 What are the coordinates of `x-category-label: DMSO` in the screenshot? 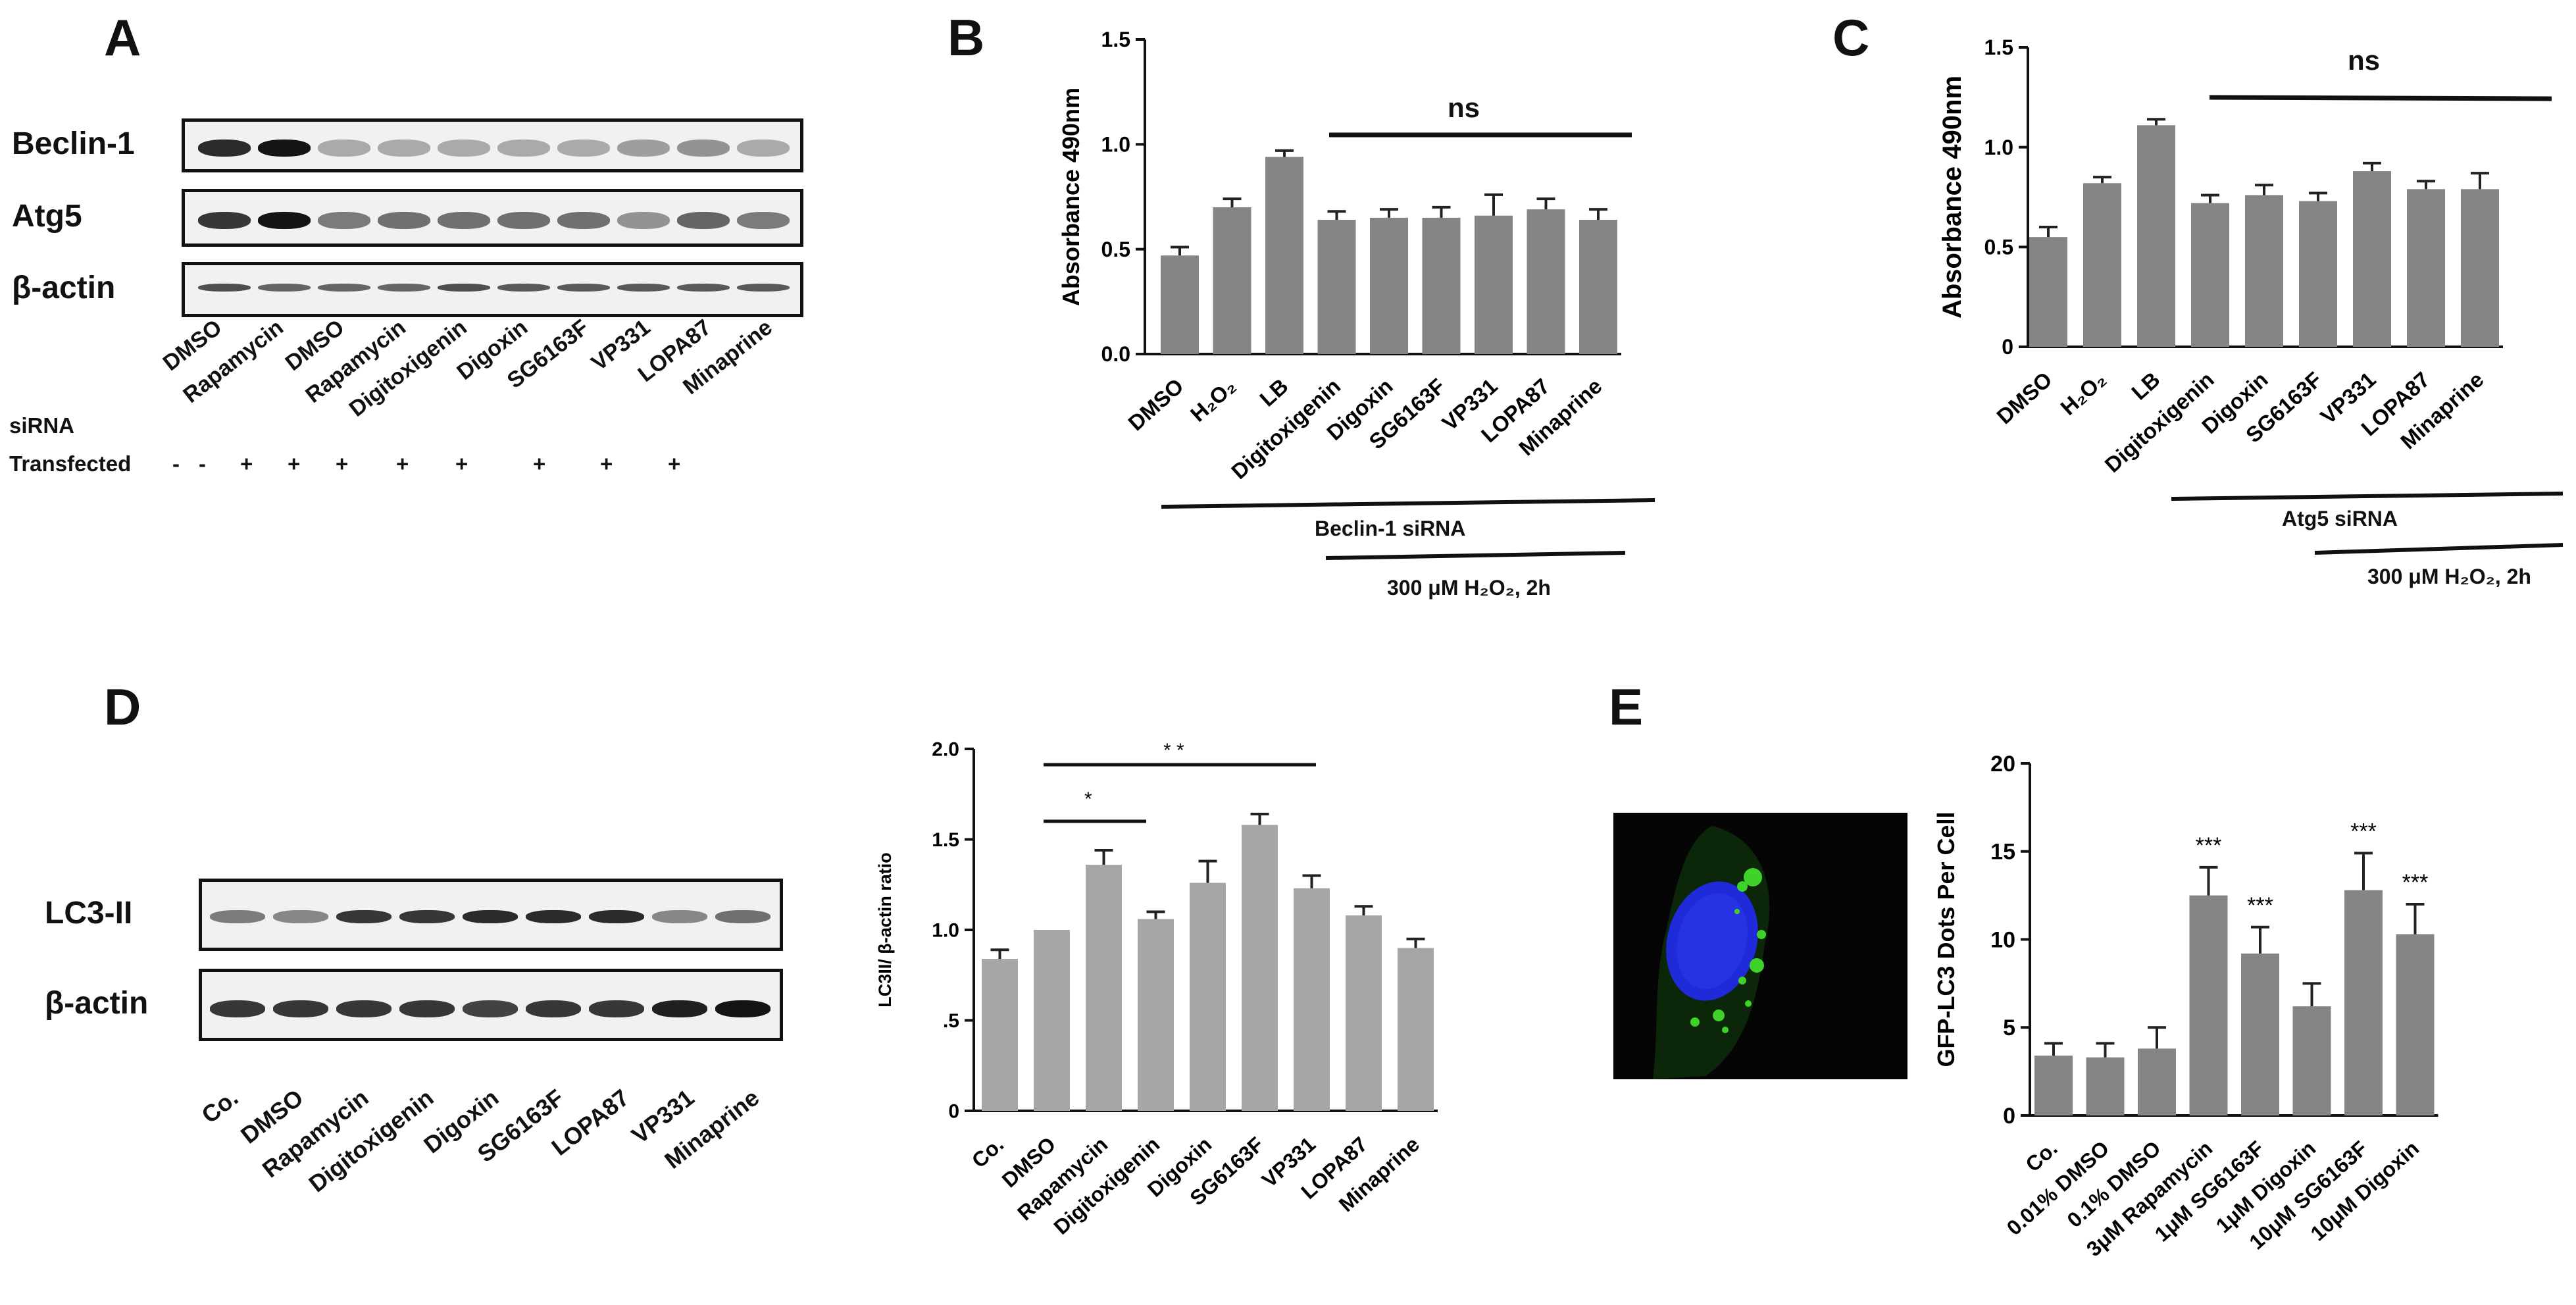 It's located at (1155, 405).